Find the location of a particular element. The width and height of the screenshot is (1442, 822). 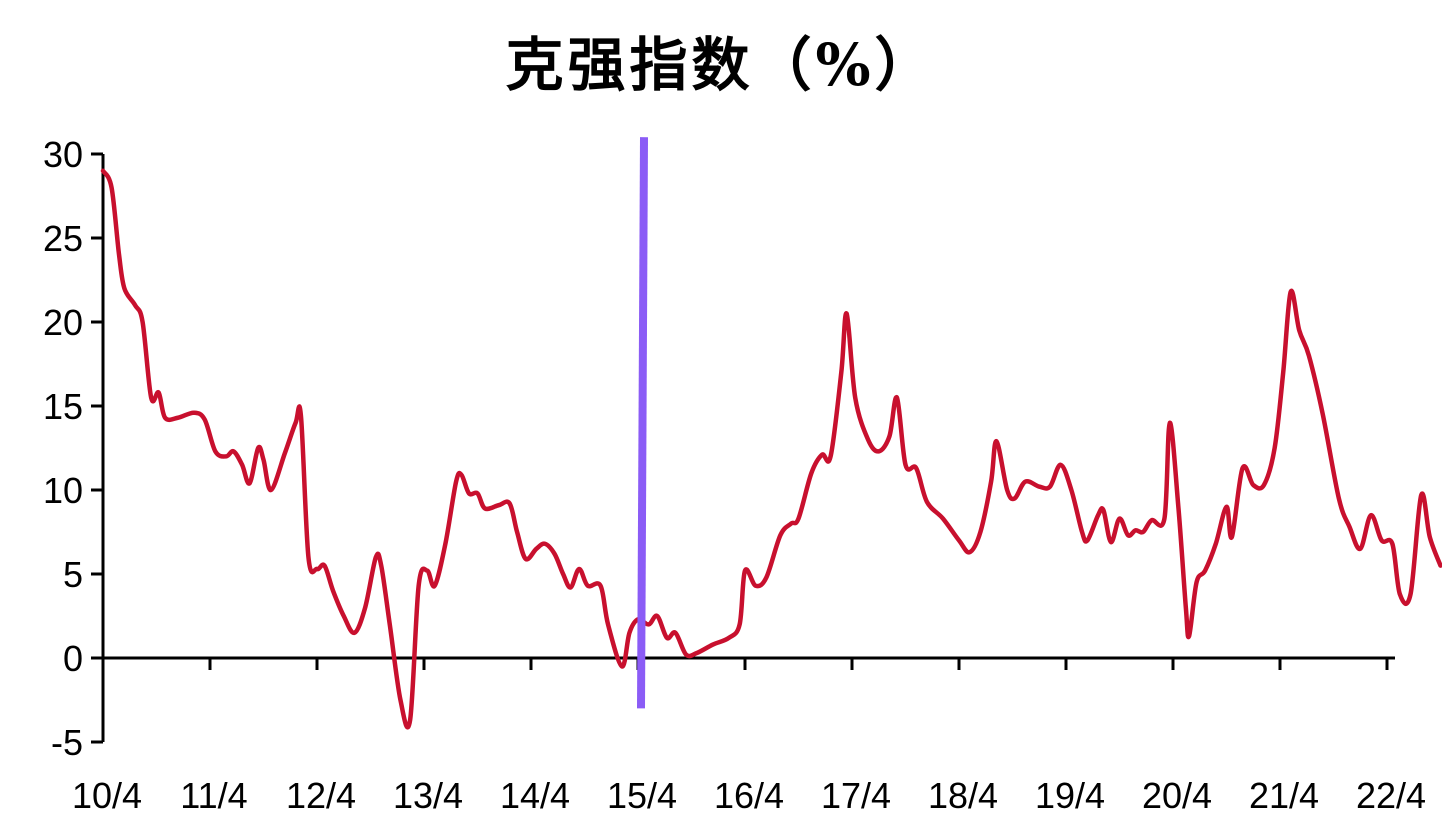

chart-title: 克强指数（%） is located at coordinates (721, 65).